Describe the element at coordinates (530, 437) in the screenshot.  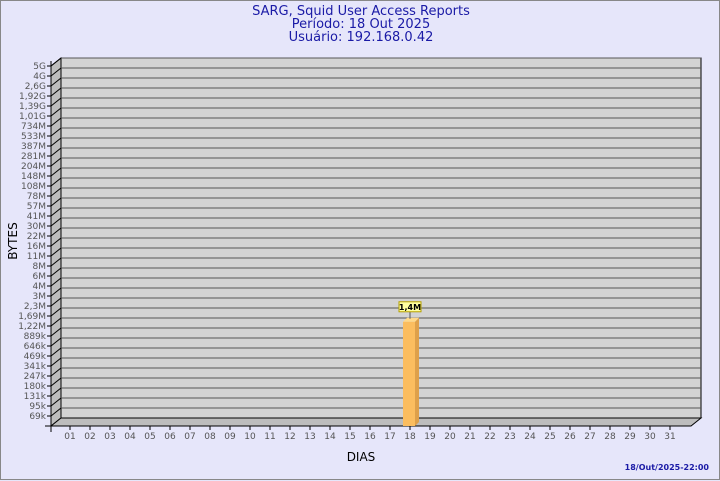
I see `x-tick-label: 24` at that location.